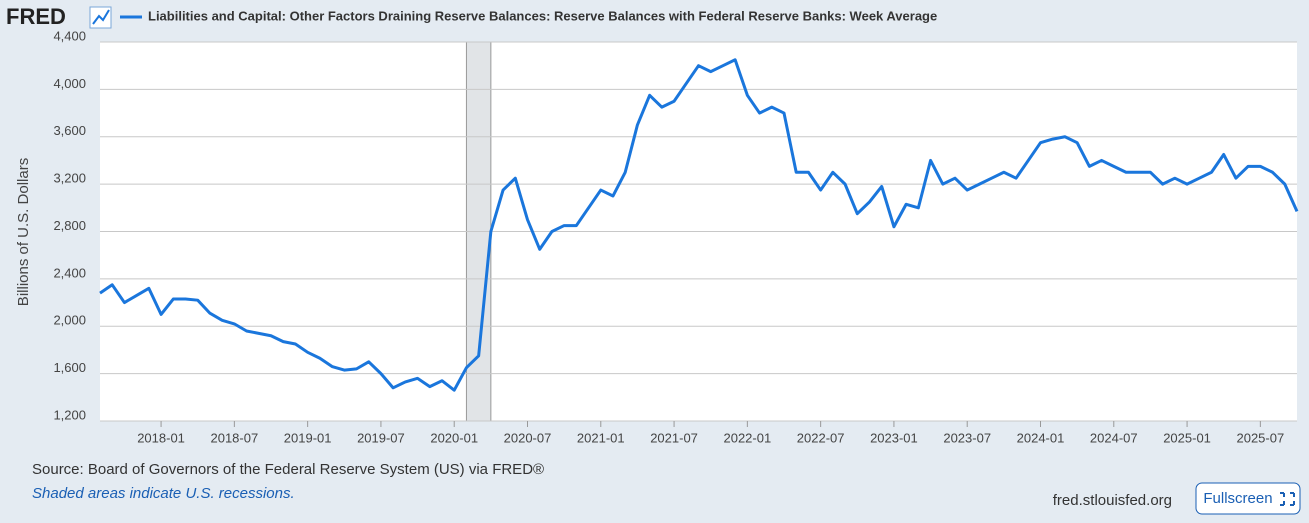  Describe the element at coordinates (163, 493) in the screenshot. I see `recession-note: Shaded areas indicate U.S. recessions.` at that location.